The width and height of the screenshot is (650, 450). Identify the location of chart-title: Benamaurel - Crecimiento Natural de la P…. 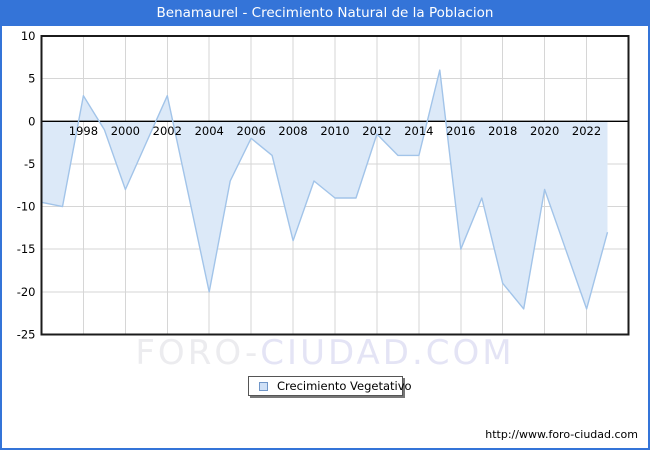
(325, 13).